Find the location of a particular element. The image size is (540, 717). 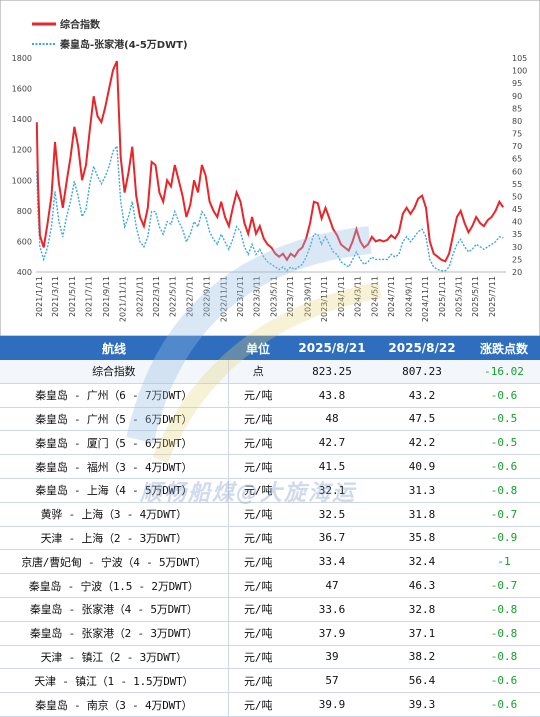

change-value: -0.5 is located at coordinates (504, 443).